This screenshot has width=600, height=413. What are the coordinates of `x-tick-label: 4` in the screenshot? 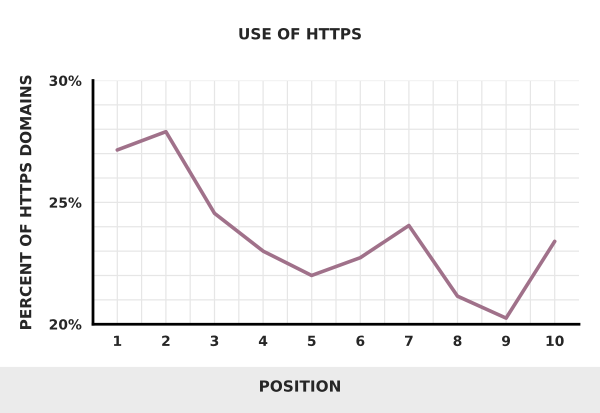 It's located at (263, 341).